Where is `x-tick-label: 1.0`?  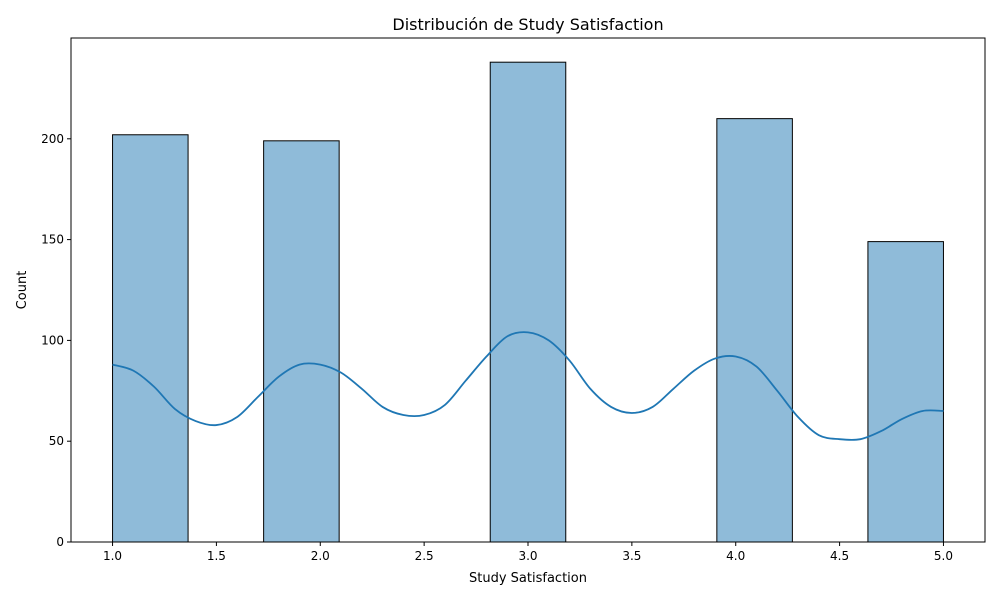
x-tick-label: 1.0 is located at coordinates (112, 556).